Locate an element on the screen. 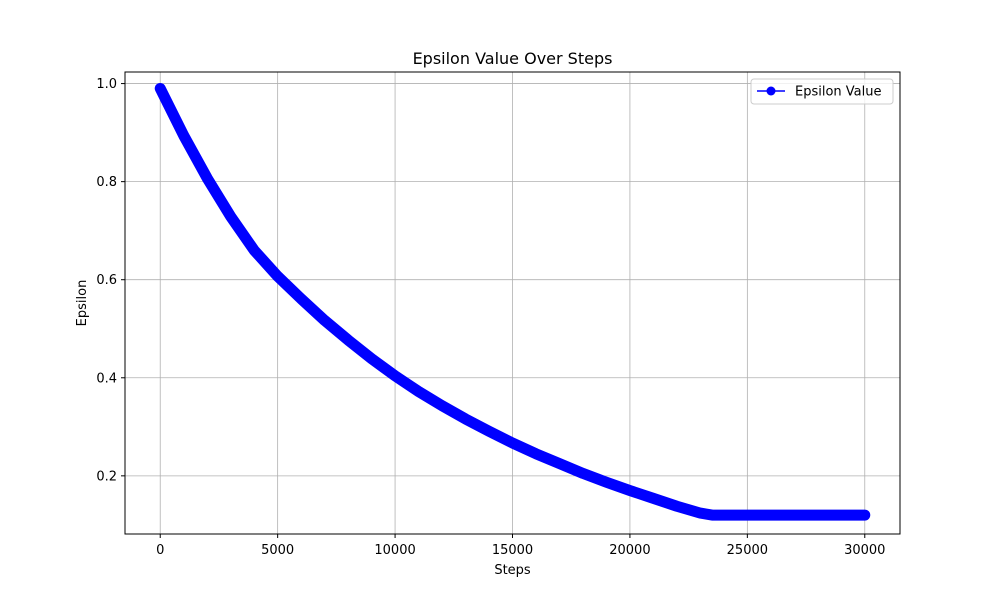 The image size is (1000, 600). legend-box is located at coordinates (822, 91).